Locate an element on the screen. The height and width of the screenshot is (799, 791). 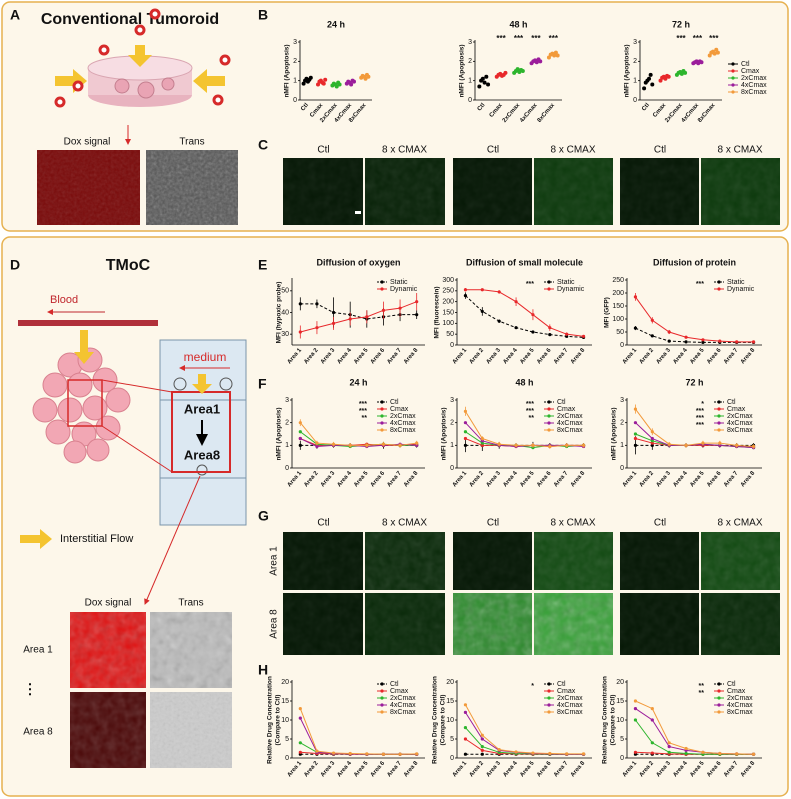
panel-letter: E is located at coordinates (262, 265).